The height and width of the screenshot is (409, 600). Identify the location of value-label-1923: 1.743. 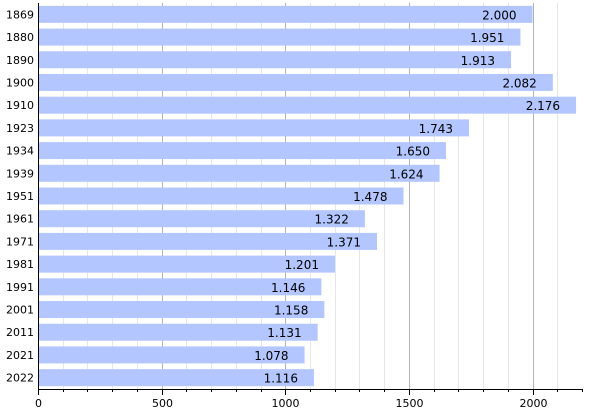
(436, 129).